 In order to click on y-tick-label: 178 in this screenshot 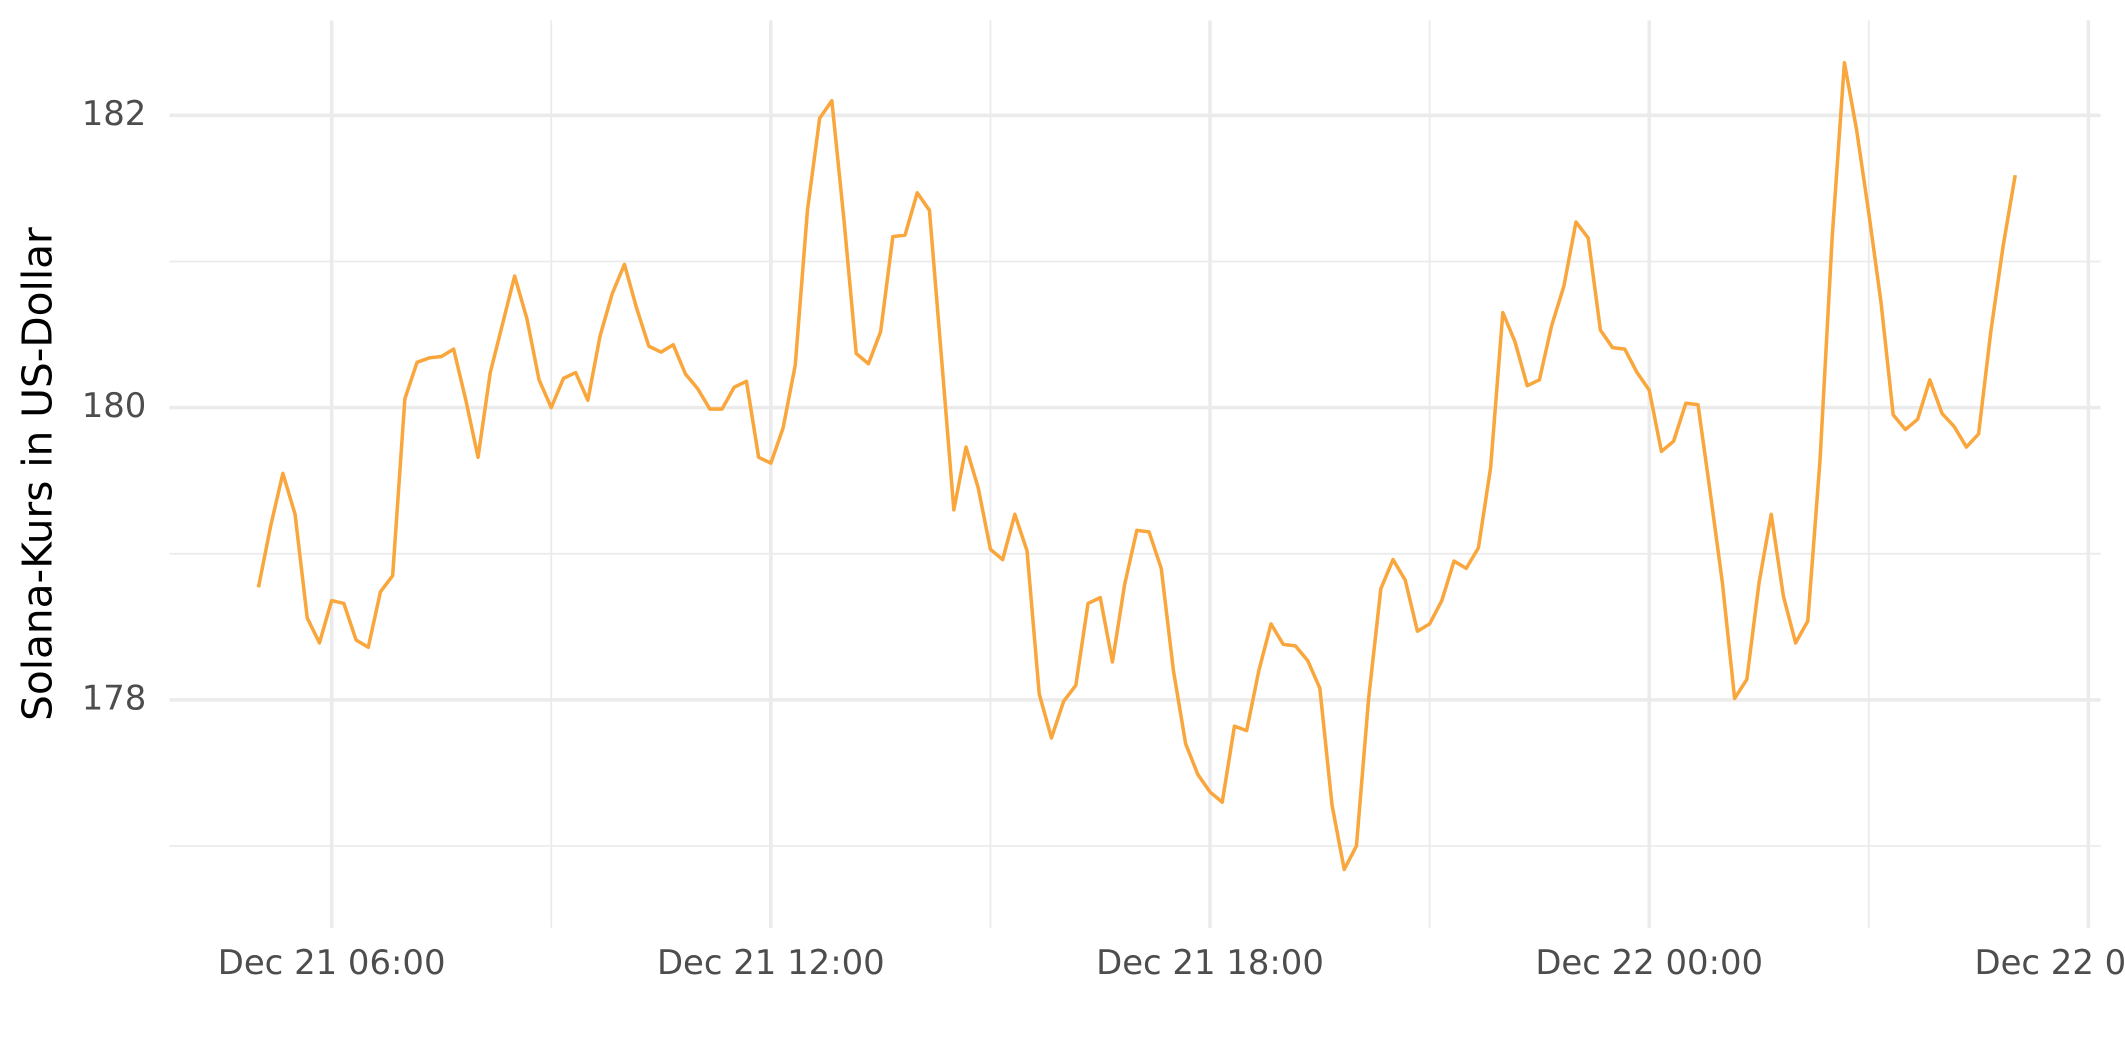, I will do `click(114, 697)`.